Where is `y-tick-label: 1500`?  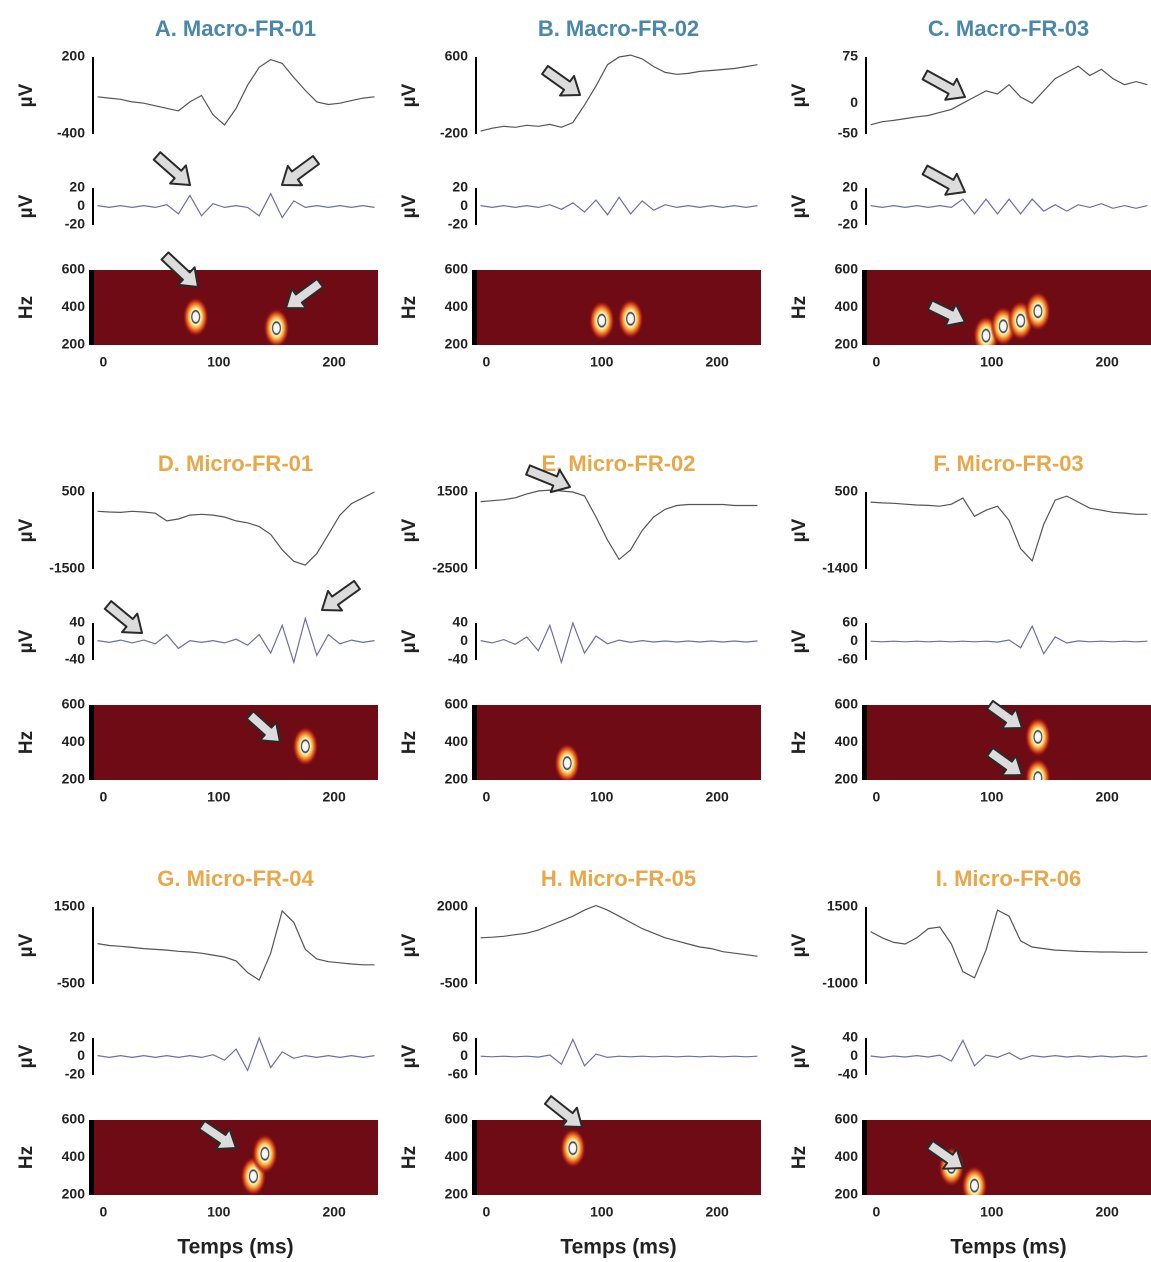
y-tick-label: 1500 is located at coordinates (69, 906).